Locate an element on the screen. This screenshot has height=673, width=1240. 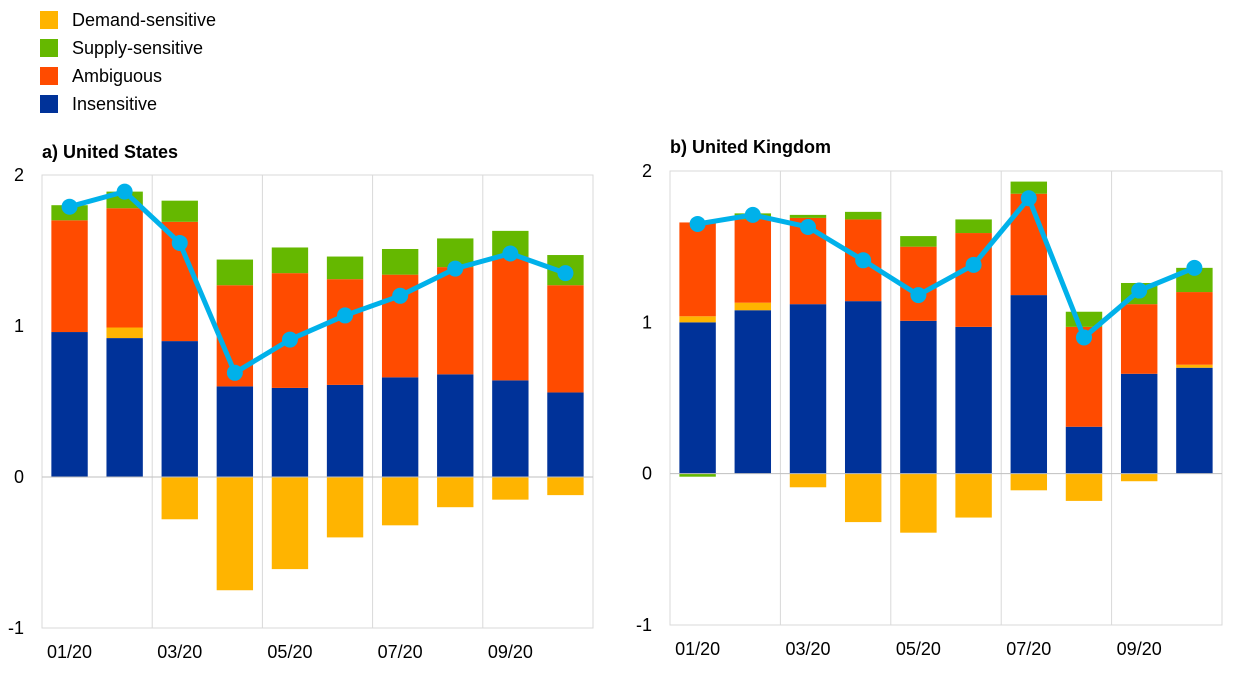
y-tick-label: 1 is located at coordinates (19, 326).